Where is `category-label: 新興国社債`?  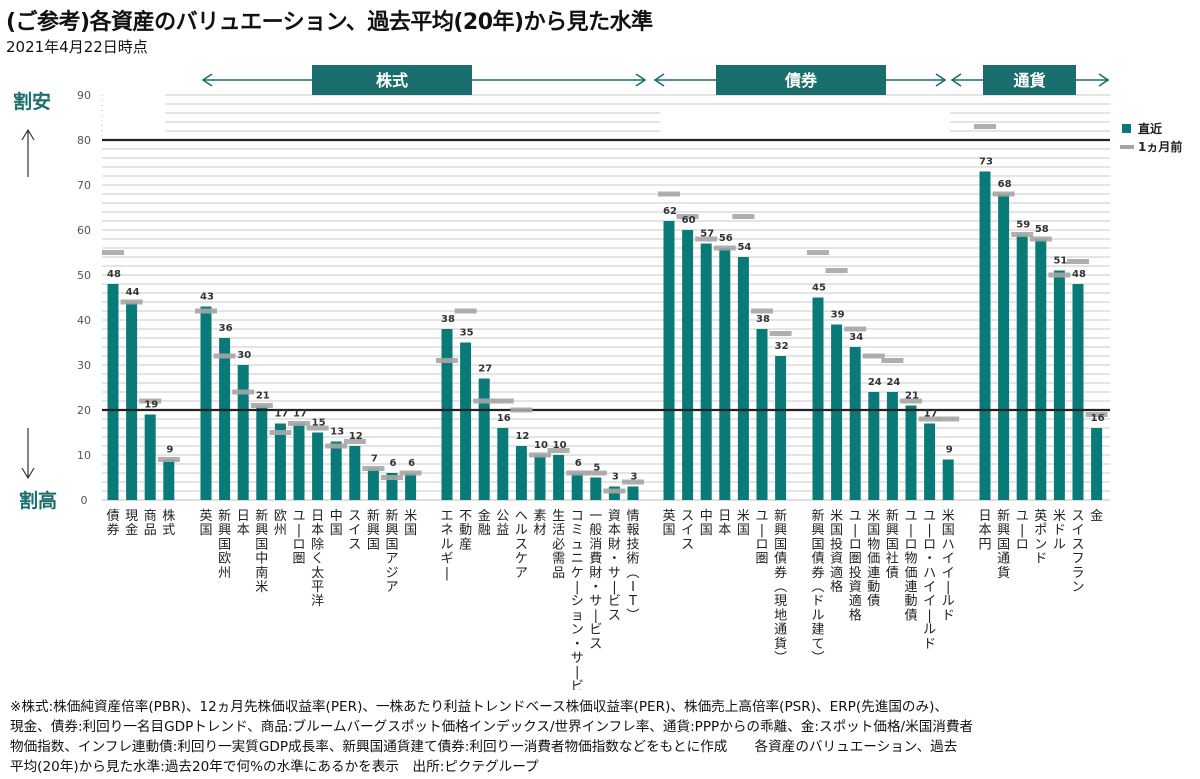 category-label: 新興国社債 is located at coordinates (892, 544).